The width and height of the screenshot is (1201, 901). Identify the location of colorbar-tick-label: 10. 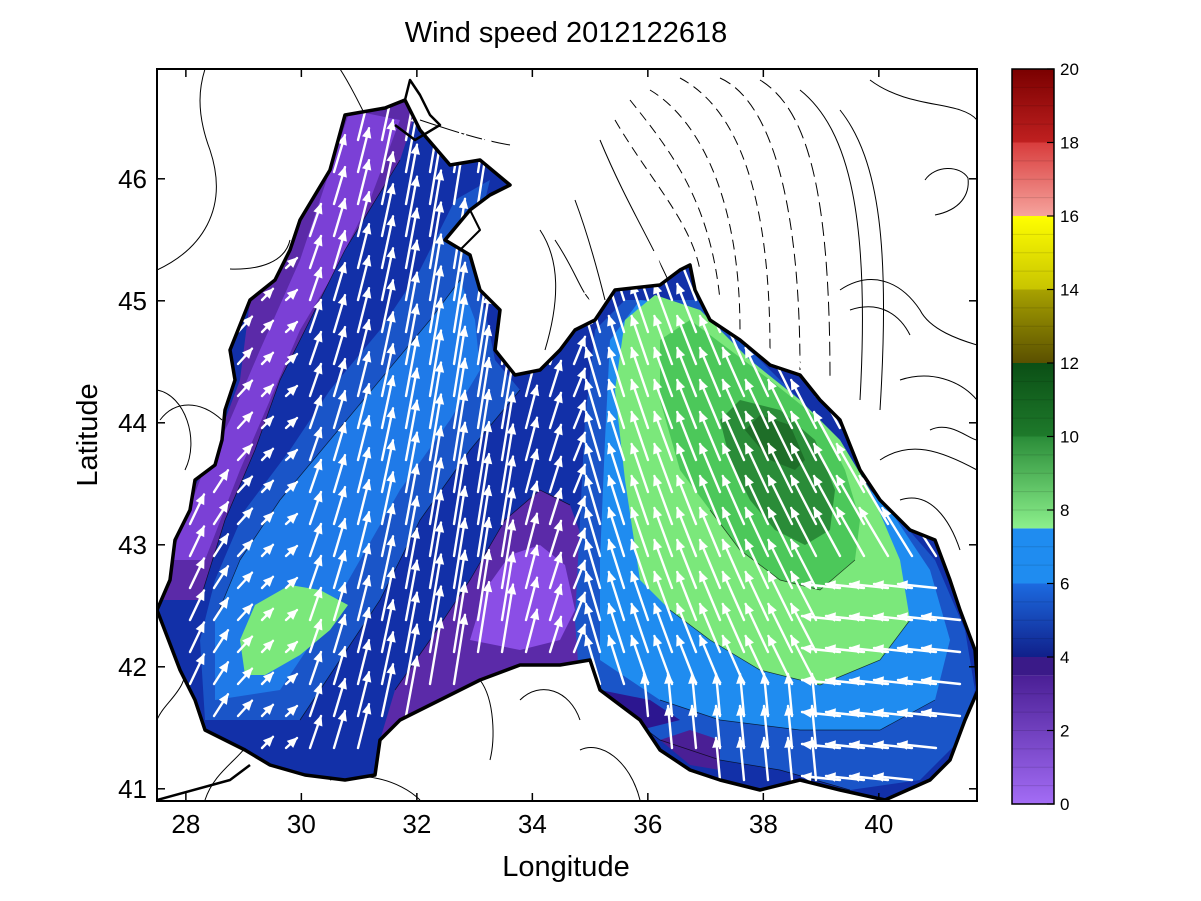
(1069, 437).